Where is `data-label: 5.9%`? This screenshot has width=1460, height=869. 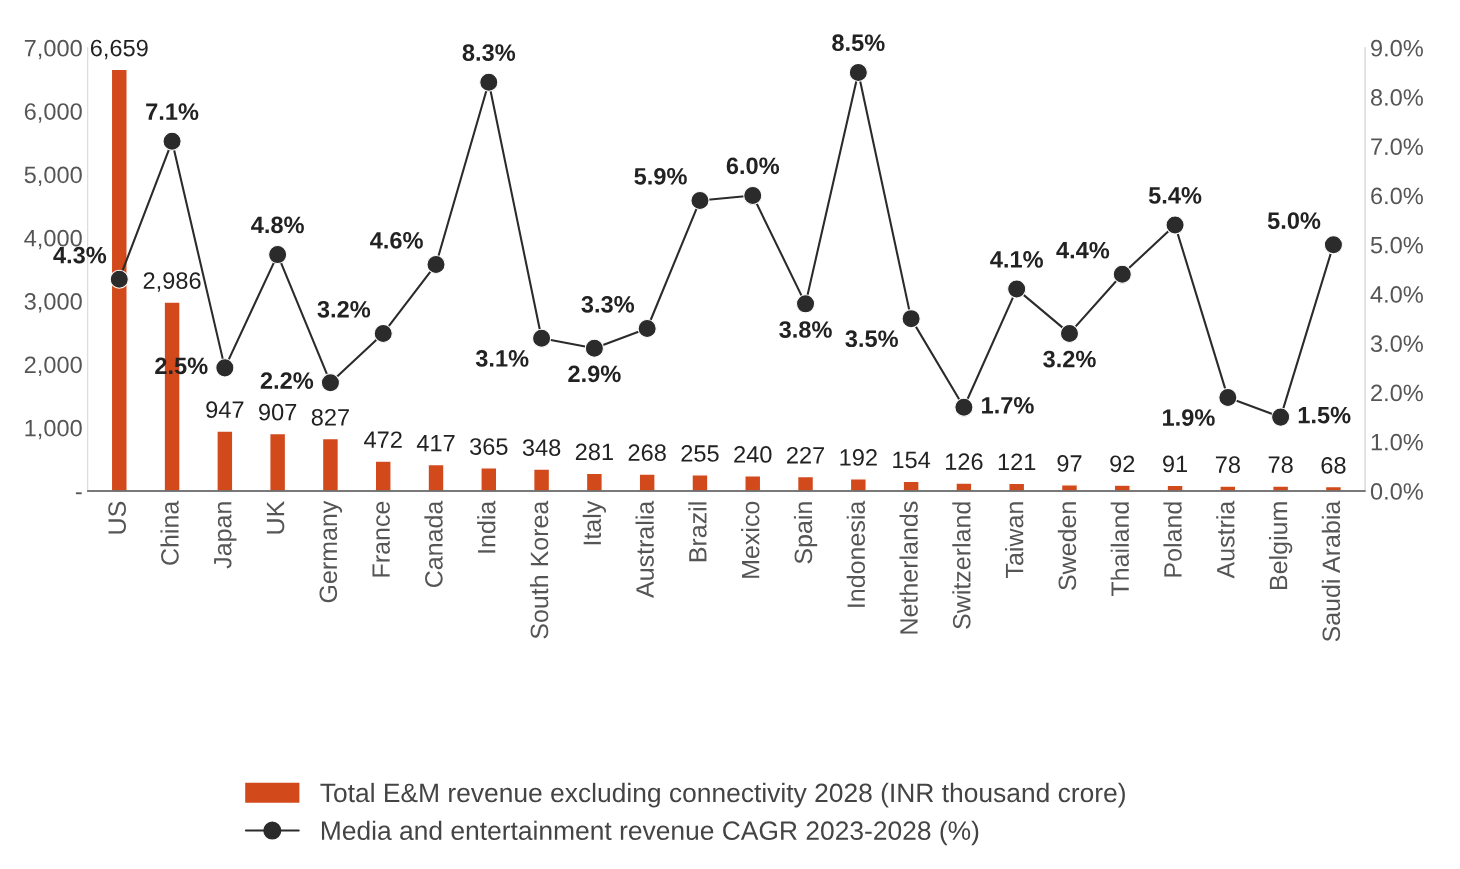
data-label: 5.9% is located at coordinates (660, 176).